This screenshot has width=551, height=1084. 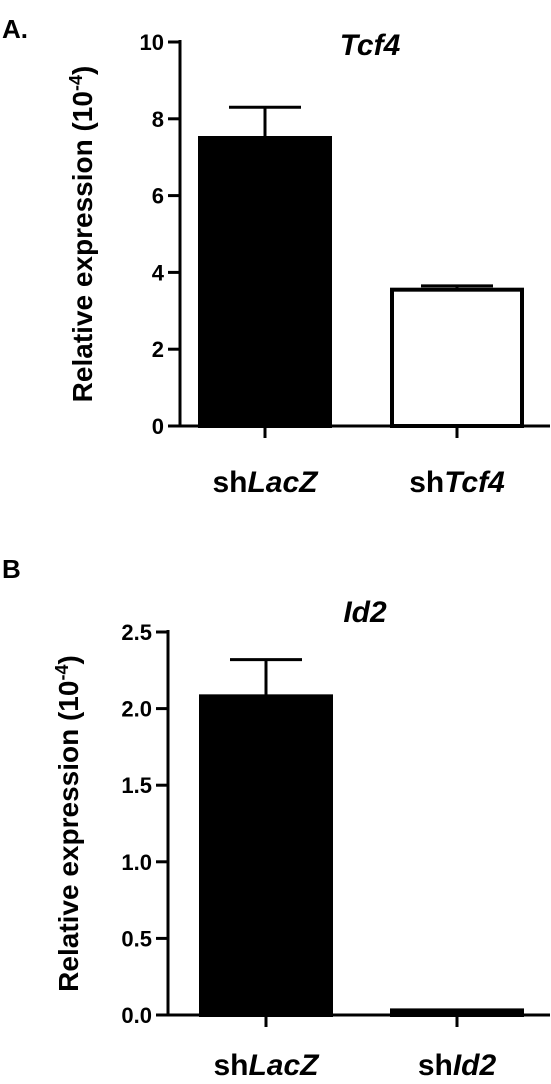 What do you see at coordinates (136, 1015) in the screenshot?
I see `y-tick-label: 0.0` at bounding box center [136, 1015].